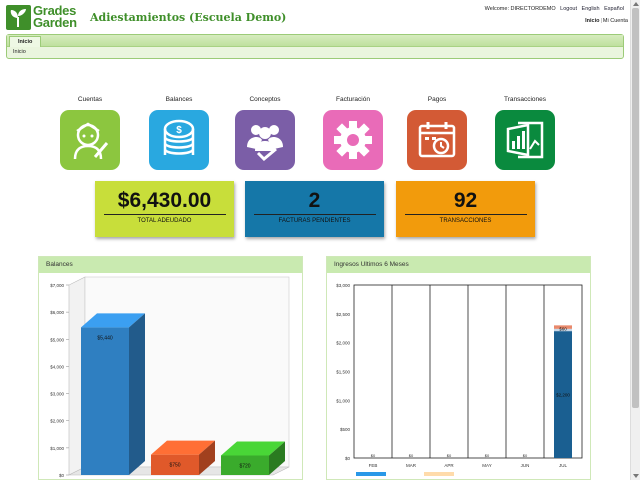  I want to click on subnav-inicio: Inicio, so click(19, 52).